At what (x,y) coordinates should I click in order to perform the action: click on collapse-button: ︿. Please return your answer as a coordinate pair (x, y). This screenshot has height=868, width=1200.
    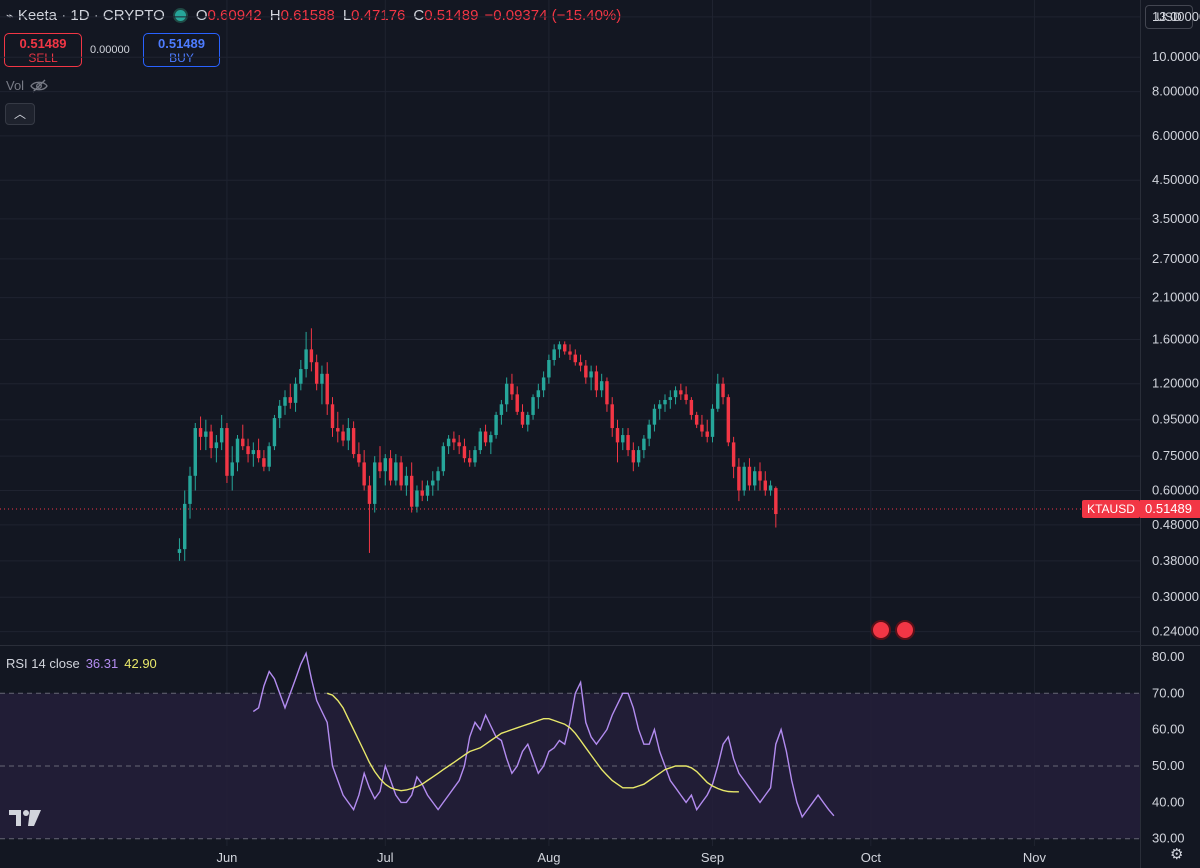
    Looking at the image, I should click on (20, 114).